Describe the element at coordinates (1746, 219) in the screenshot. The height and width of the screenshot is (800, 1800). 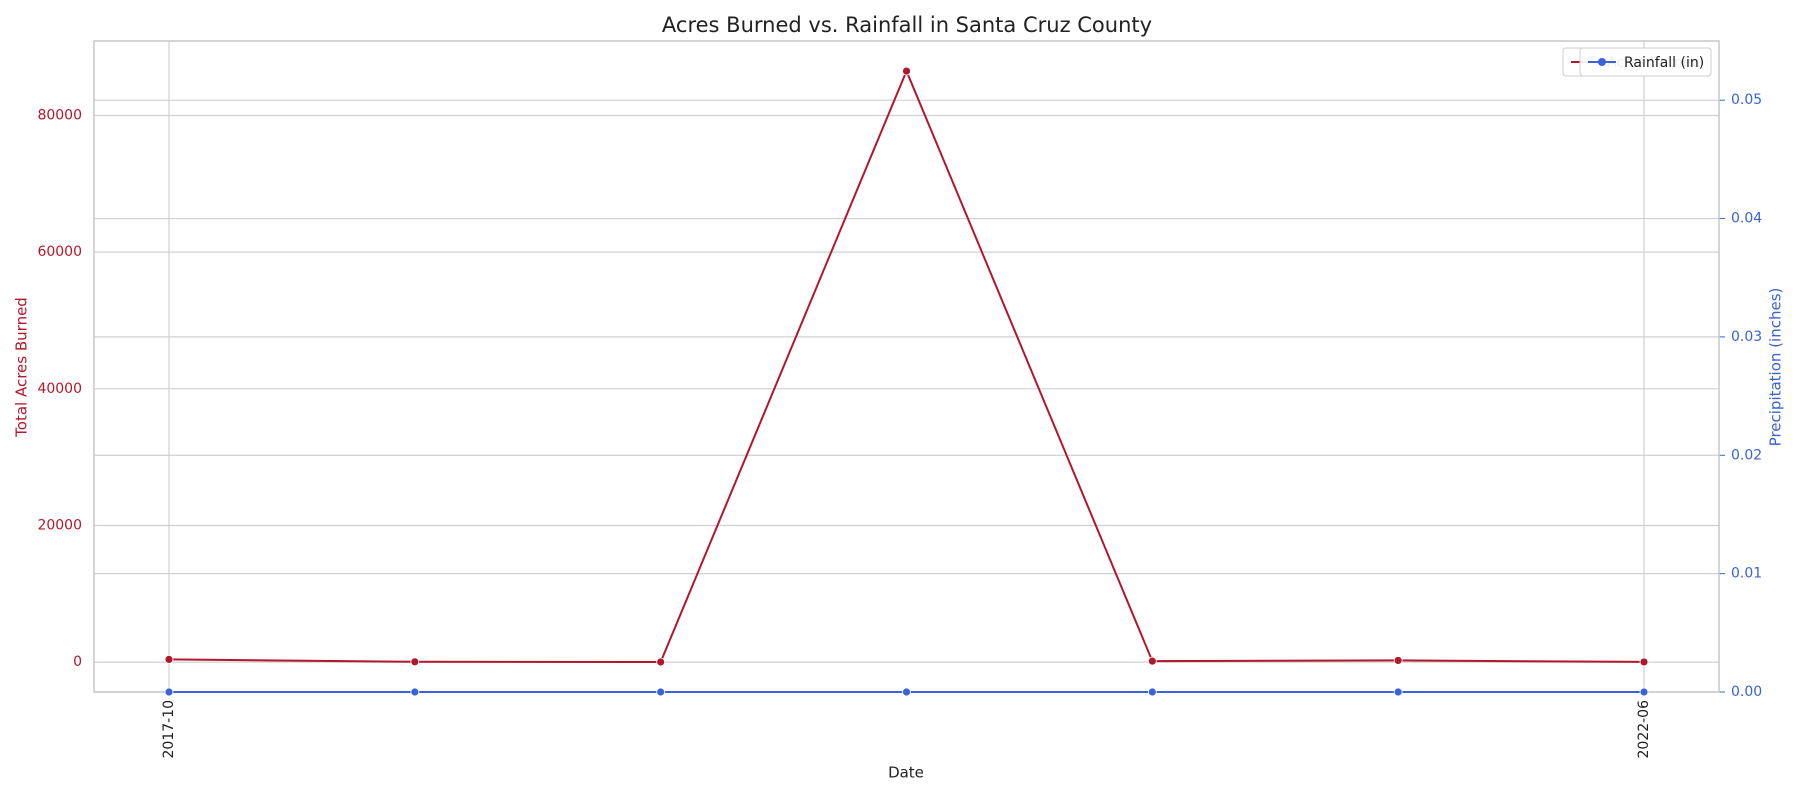
I see `y2-tick-label: 0.04` at that location.